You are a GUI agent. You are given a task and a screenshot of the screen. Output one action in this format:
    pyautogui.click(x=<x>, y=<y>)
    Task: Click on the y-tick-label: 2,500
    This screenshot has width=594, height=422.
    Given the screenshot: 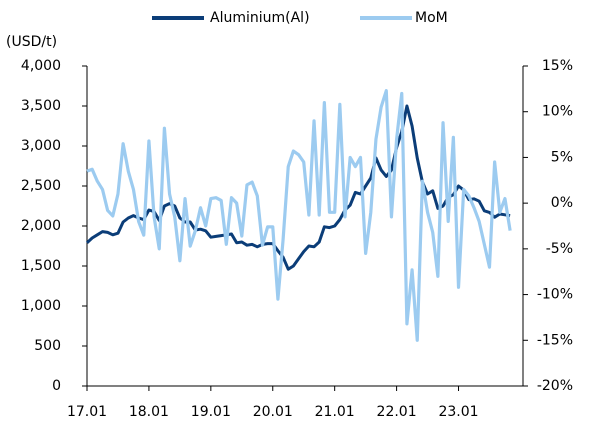 What is the action you would take?
    pyautogui.click(x=41, y=186)
    